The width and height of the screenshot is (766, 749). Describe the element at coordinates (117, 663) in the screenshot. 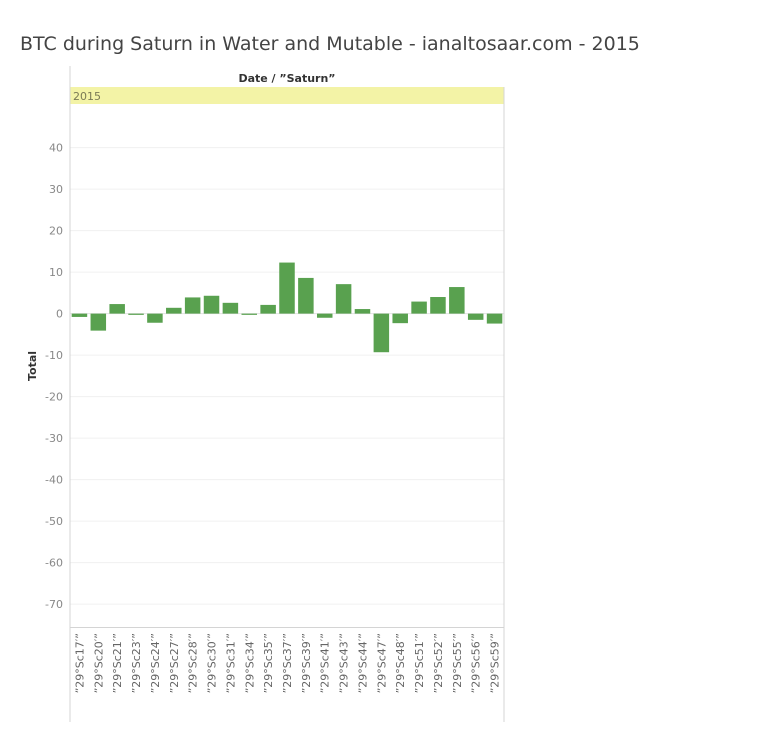

I see `x-tick-label: ”29°Sc21′”` at that location.